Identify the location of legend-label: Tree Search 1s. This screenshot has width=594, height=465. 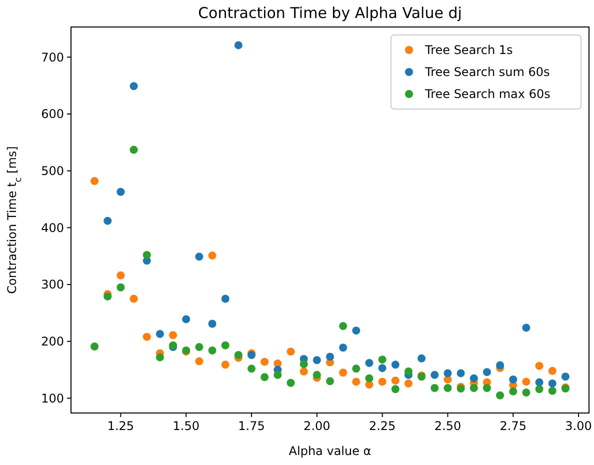
(468, 50).